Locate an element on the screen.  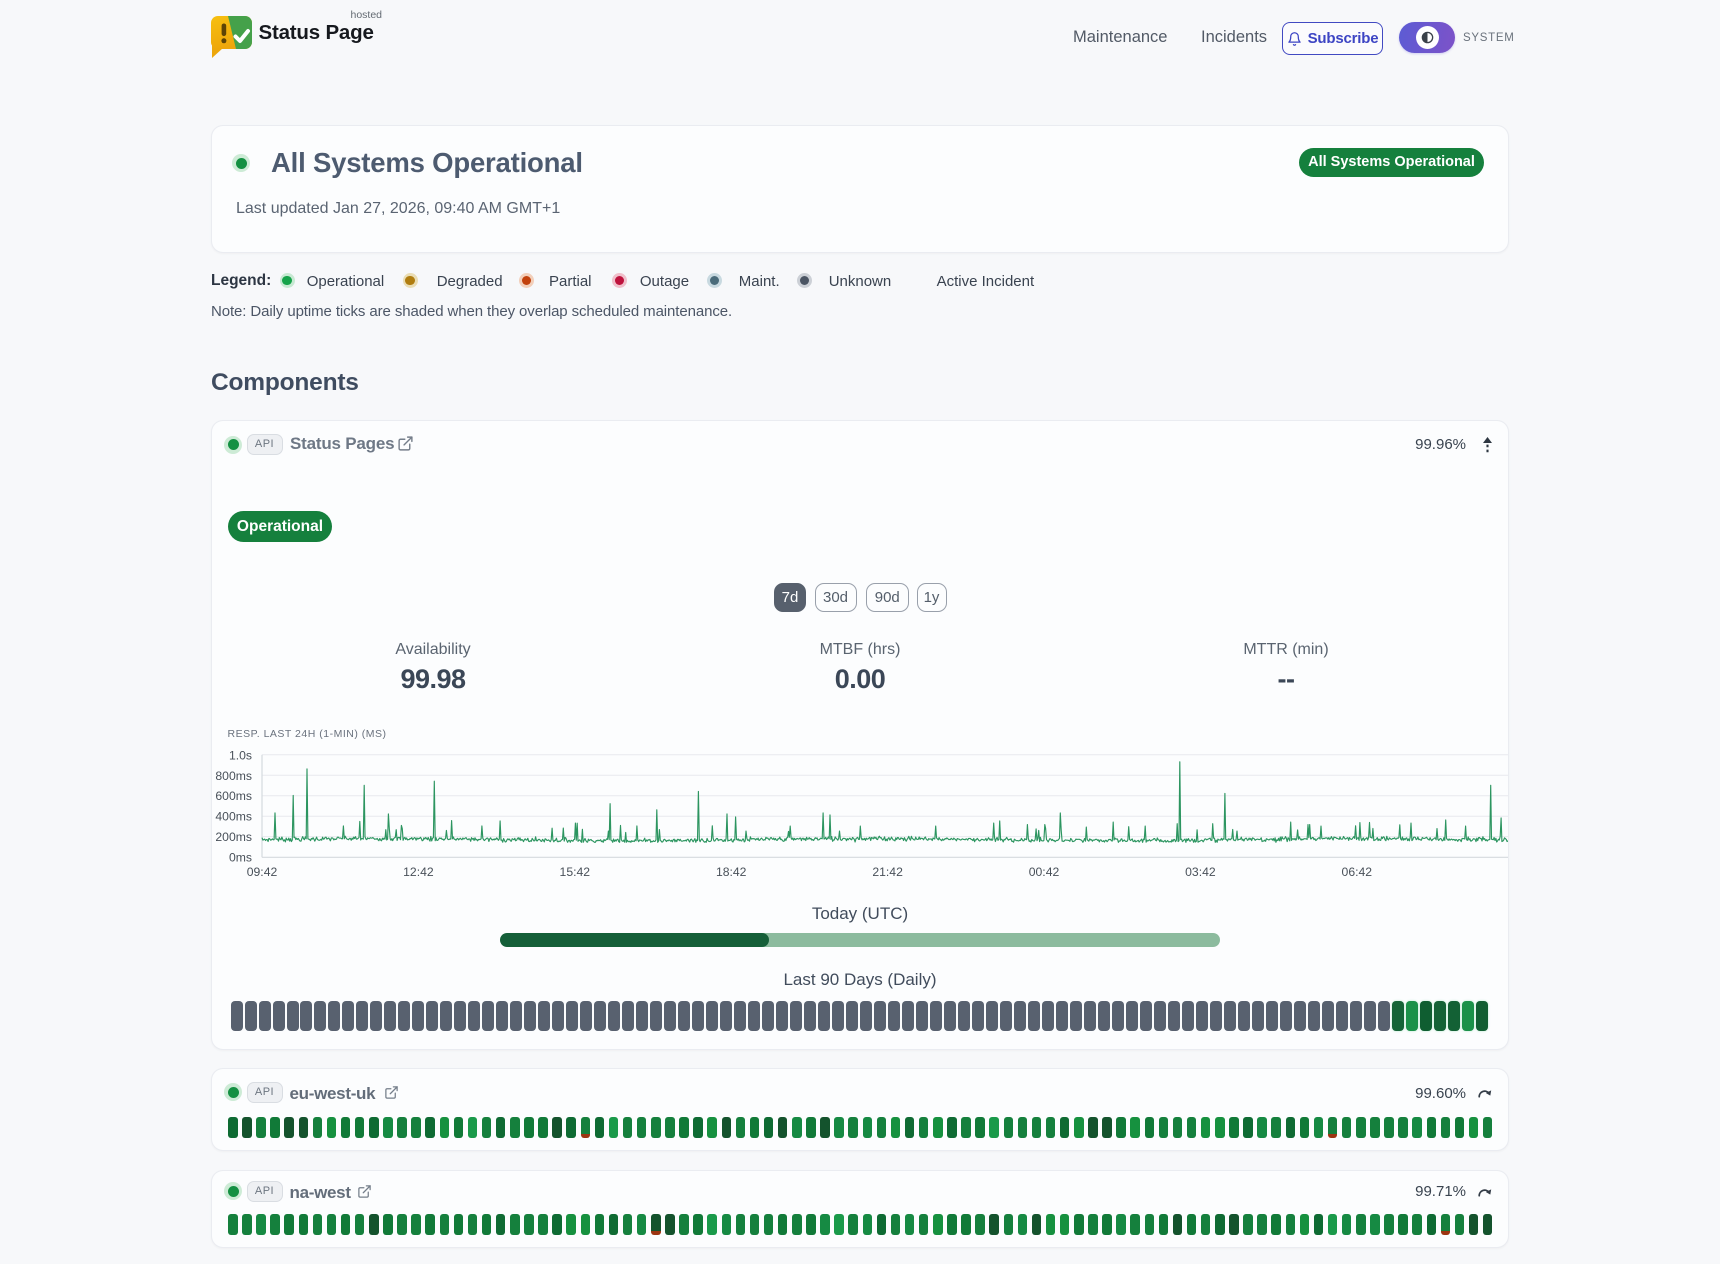
svg-text: 09:42 is located at coordinates (262, 872).